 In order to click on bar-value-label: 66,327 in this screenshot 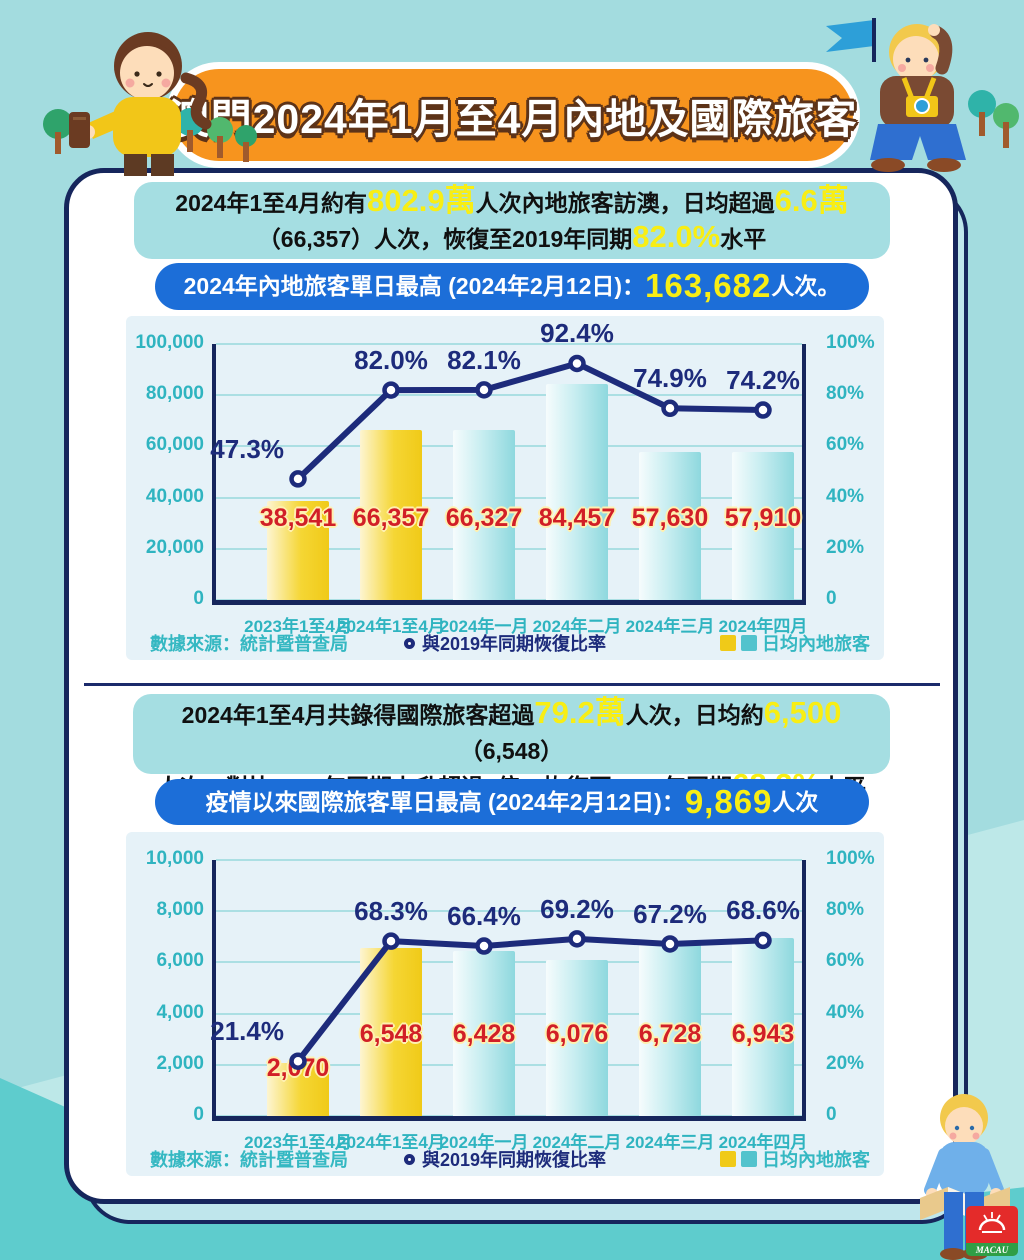, I will do `click(484, 518)`.